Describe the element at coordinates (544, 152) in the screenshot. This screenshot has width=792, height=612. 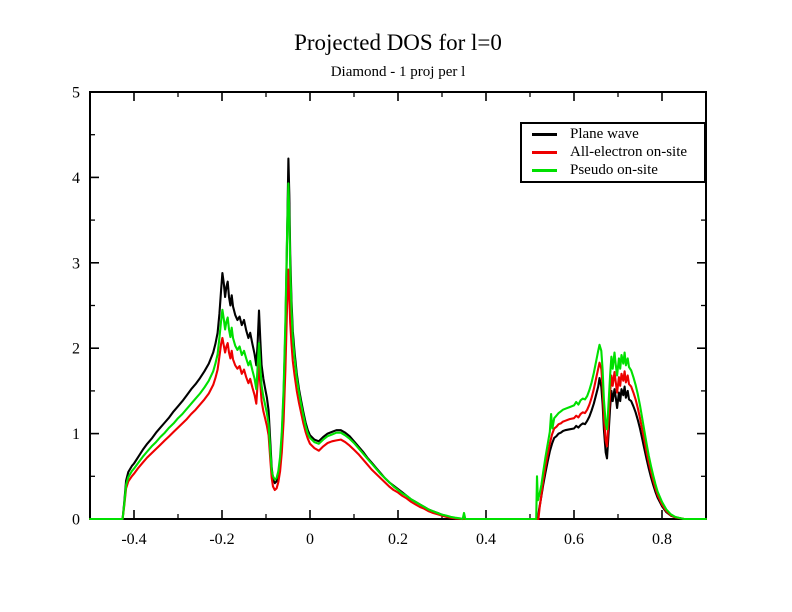
I see `all-electron-line-swatch` at that location.